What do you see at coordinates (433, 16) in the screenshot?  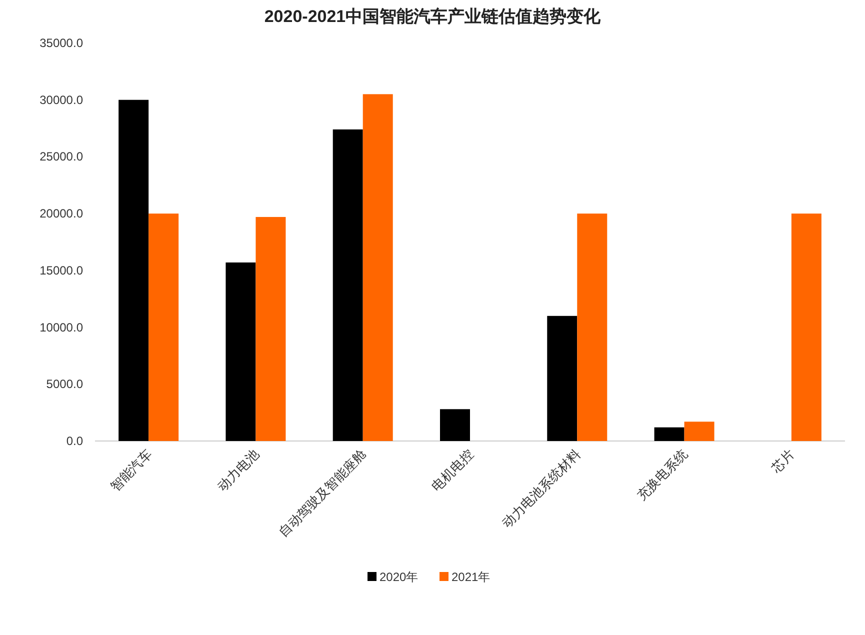 I see `chart-title: 2020-2021中国智能汽车产业链估值趋势变化` at bounding box center [433, 16].